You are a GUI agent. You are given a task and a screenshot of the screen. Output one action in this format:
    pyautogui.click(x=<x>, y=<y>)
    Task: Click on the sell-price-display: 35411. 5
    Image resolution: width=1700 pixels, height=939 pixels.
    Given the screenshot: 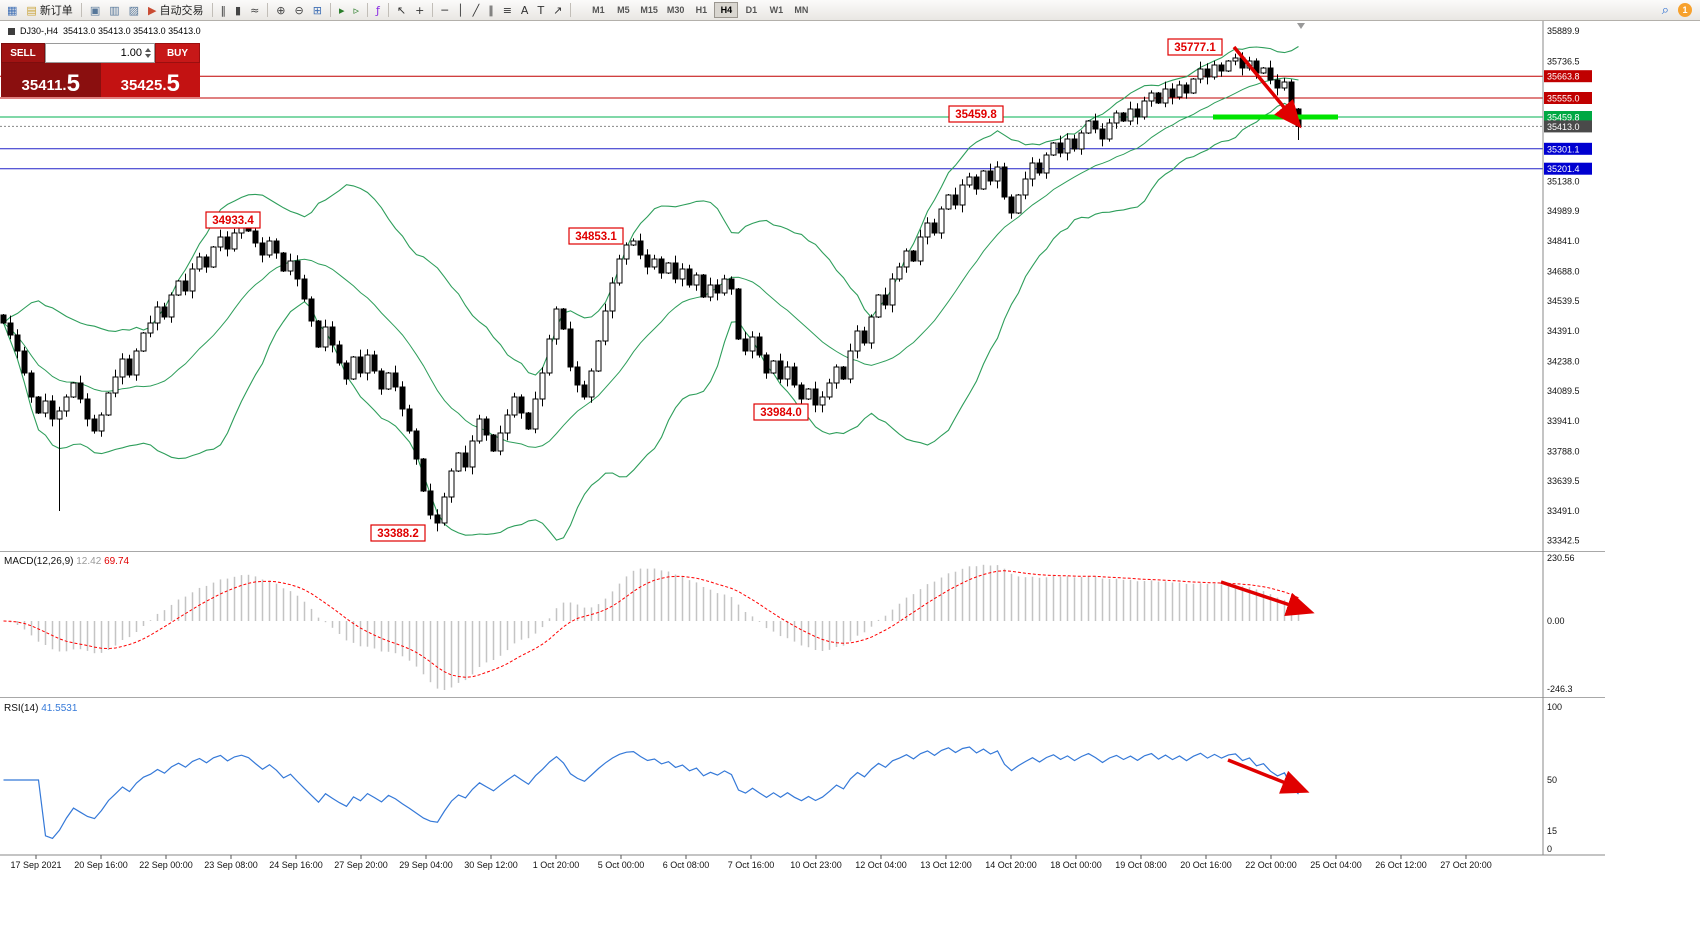 What is the action you would take?
    pyautogui.click(x=51, y=80)
    